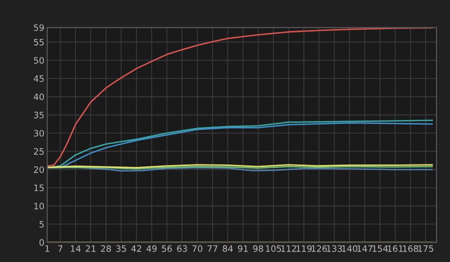  I want to click on y-tick-label: 25, so click(39, 151).